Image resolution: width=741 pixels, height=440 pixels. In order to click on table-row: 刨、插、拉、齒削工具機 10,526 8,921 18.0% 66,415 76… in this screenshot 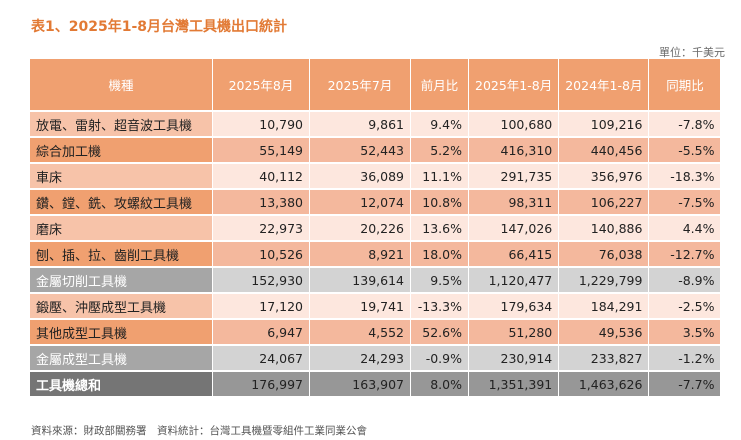, I will do `click(375, 254)`.